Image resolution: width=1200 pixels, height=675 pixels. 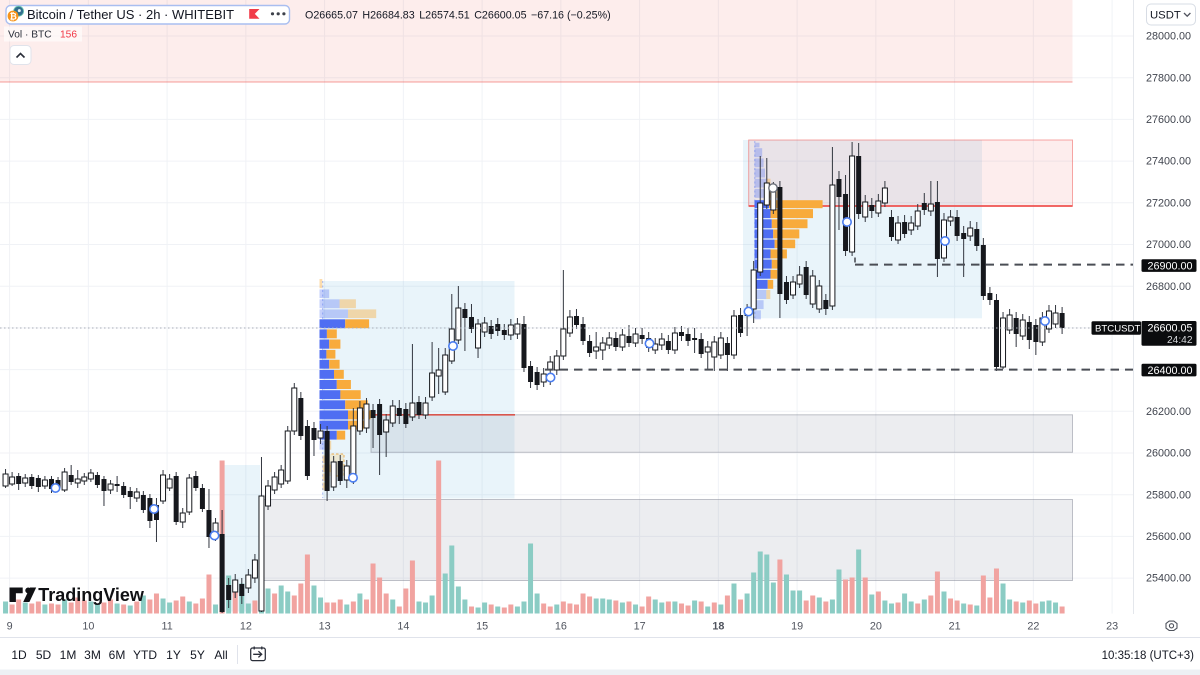 I want to click on svg-text: YTD, so click(x=145, y=655).